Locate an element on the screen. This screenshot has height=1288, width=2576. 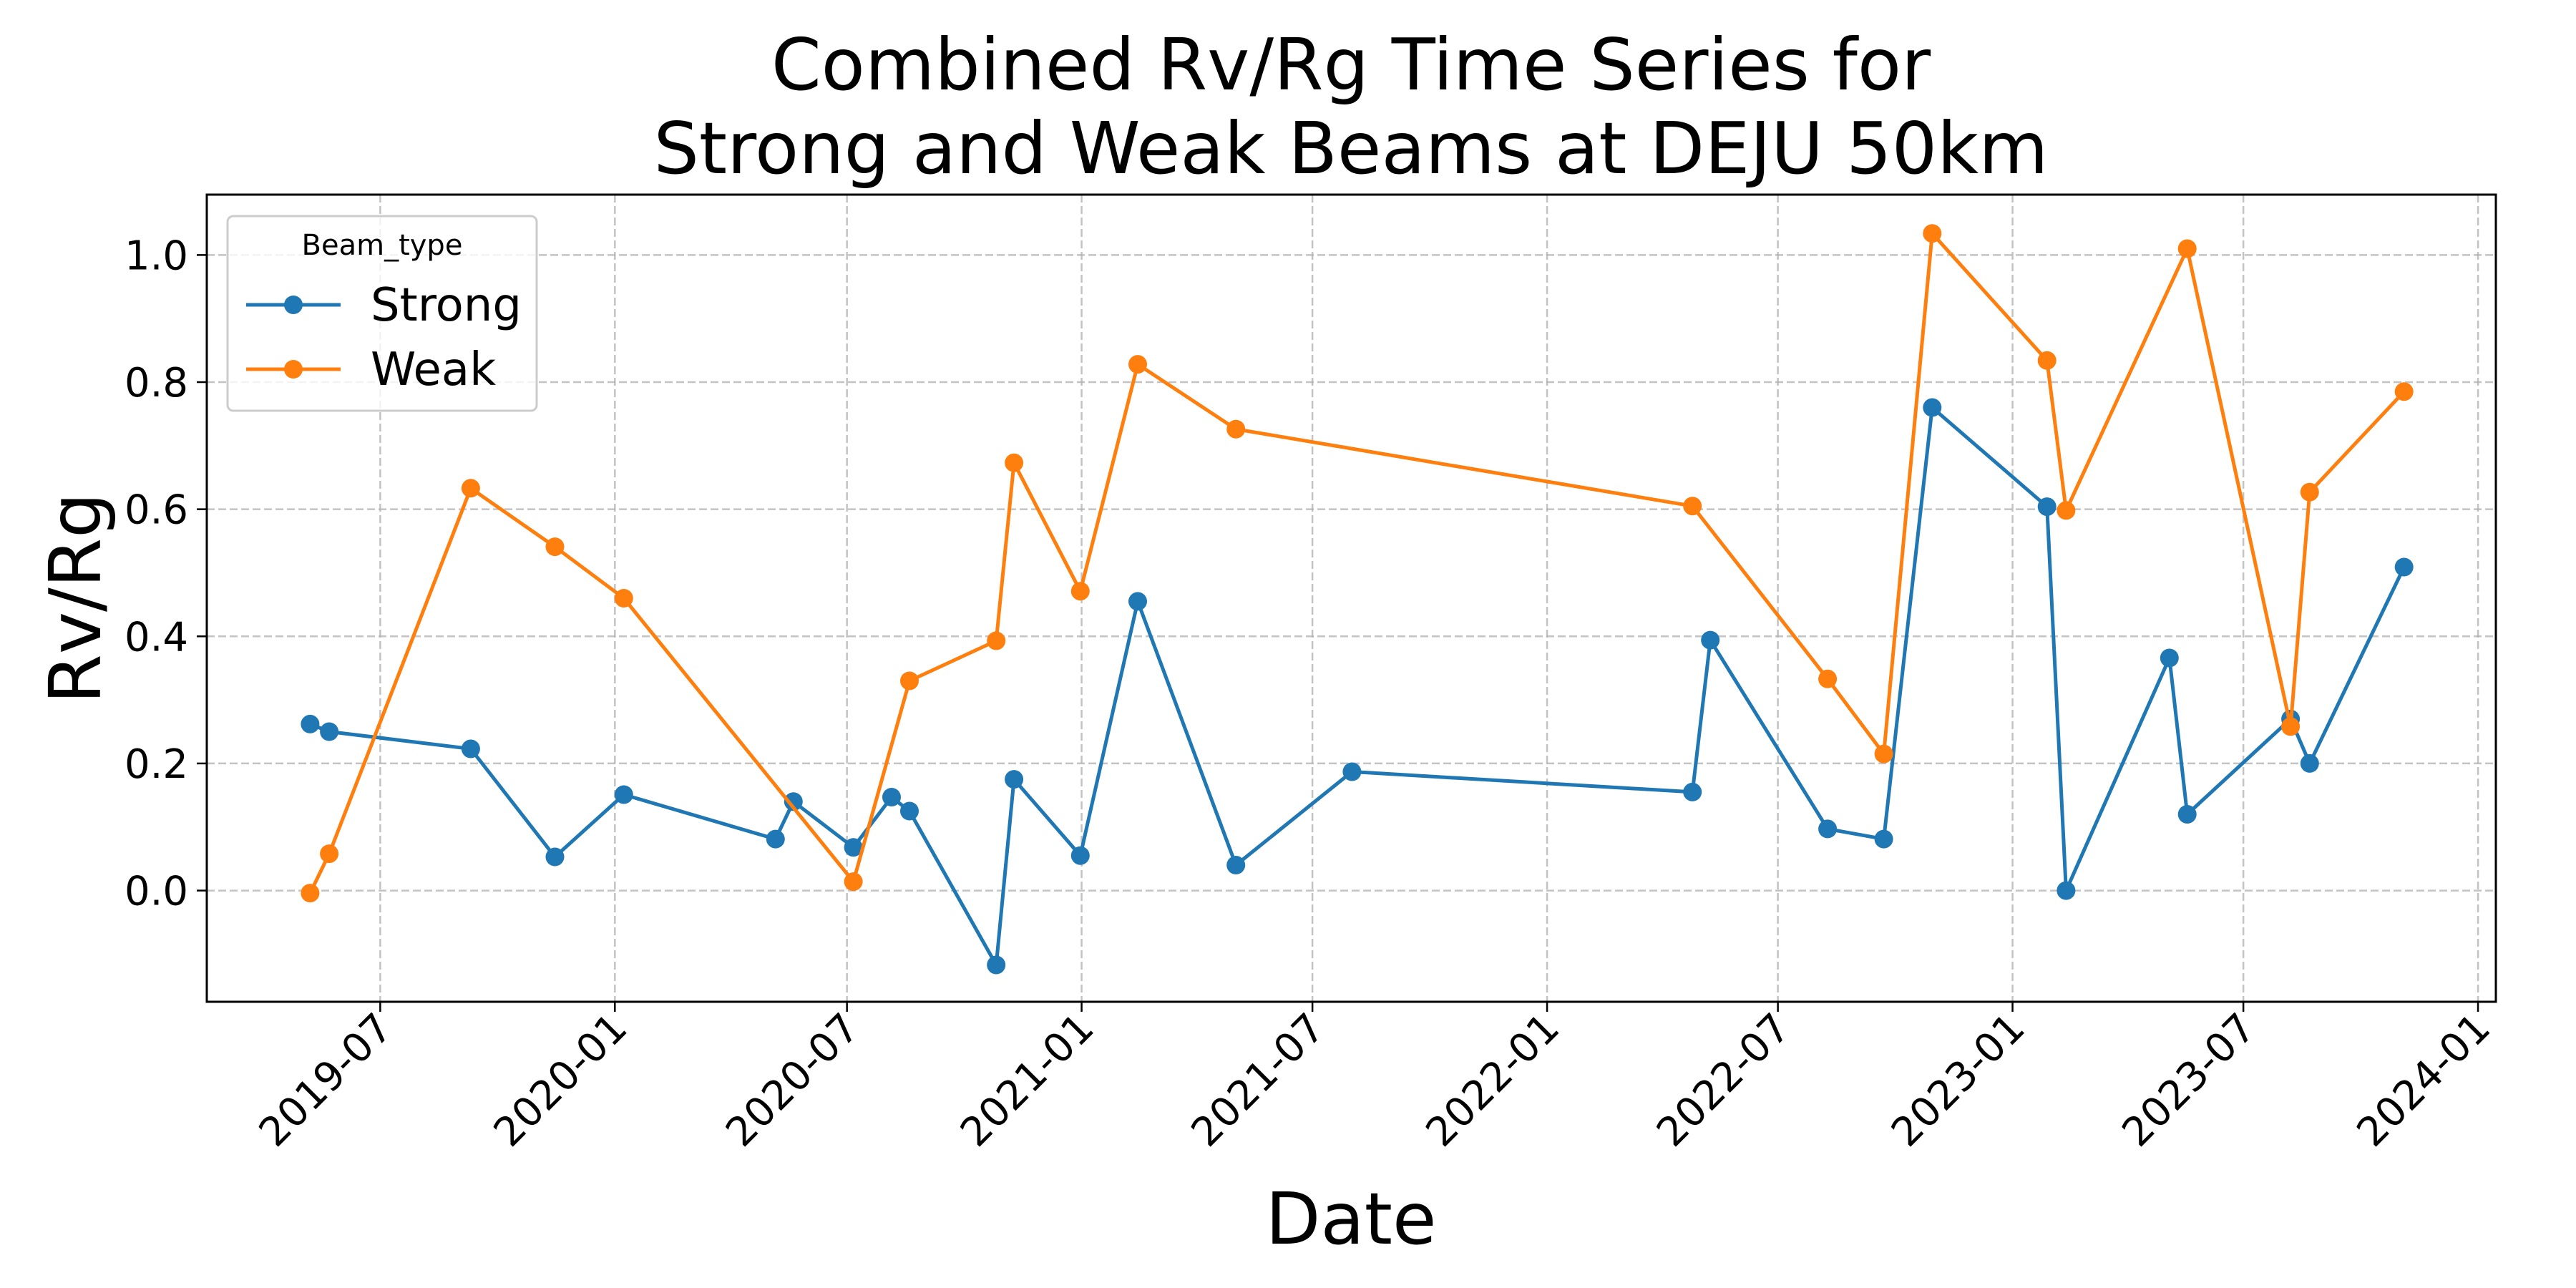
legend-title: Beam_type is located at coordinates (382, 245).